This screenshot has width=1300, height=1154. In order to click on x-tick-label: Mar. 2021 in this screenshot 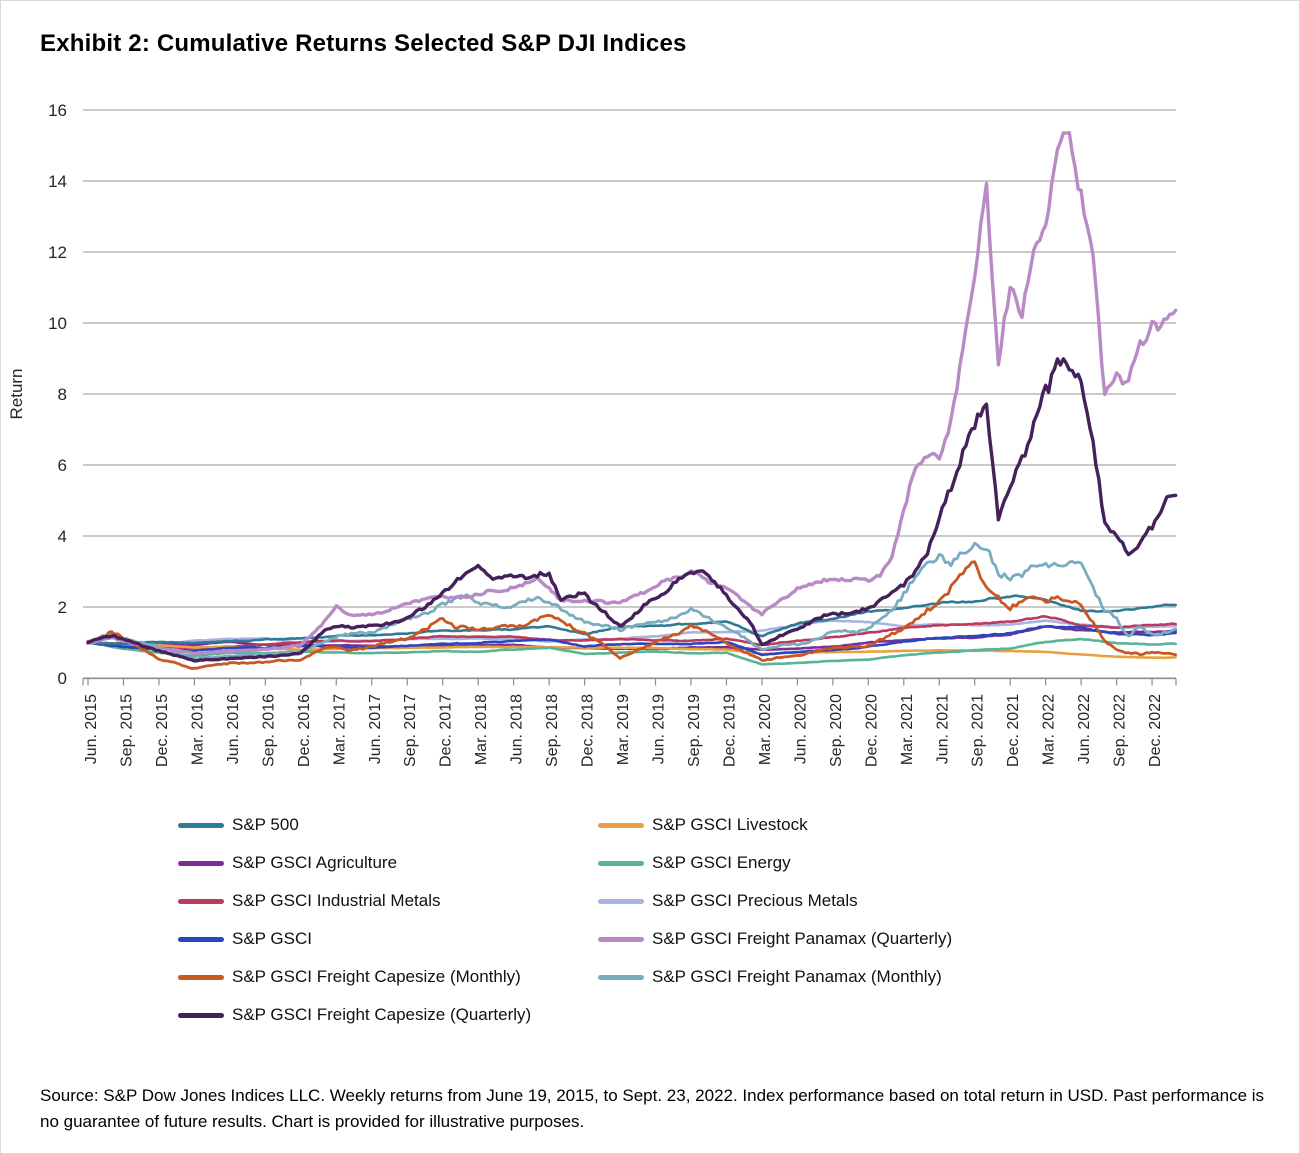, I will do `click(907, 729)`.